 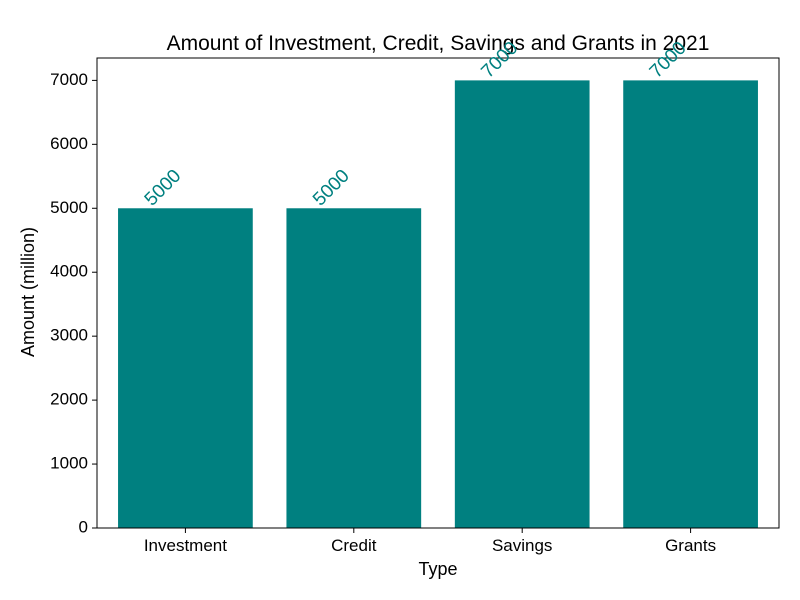 What do you see at coordinates (430, 541) in the screenshot?
I see `x-axis: Investment Credit Savings Grants` at bounding box center [430, 541].